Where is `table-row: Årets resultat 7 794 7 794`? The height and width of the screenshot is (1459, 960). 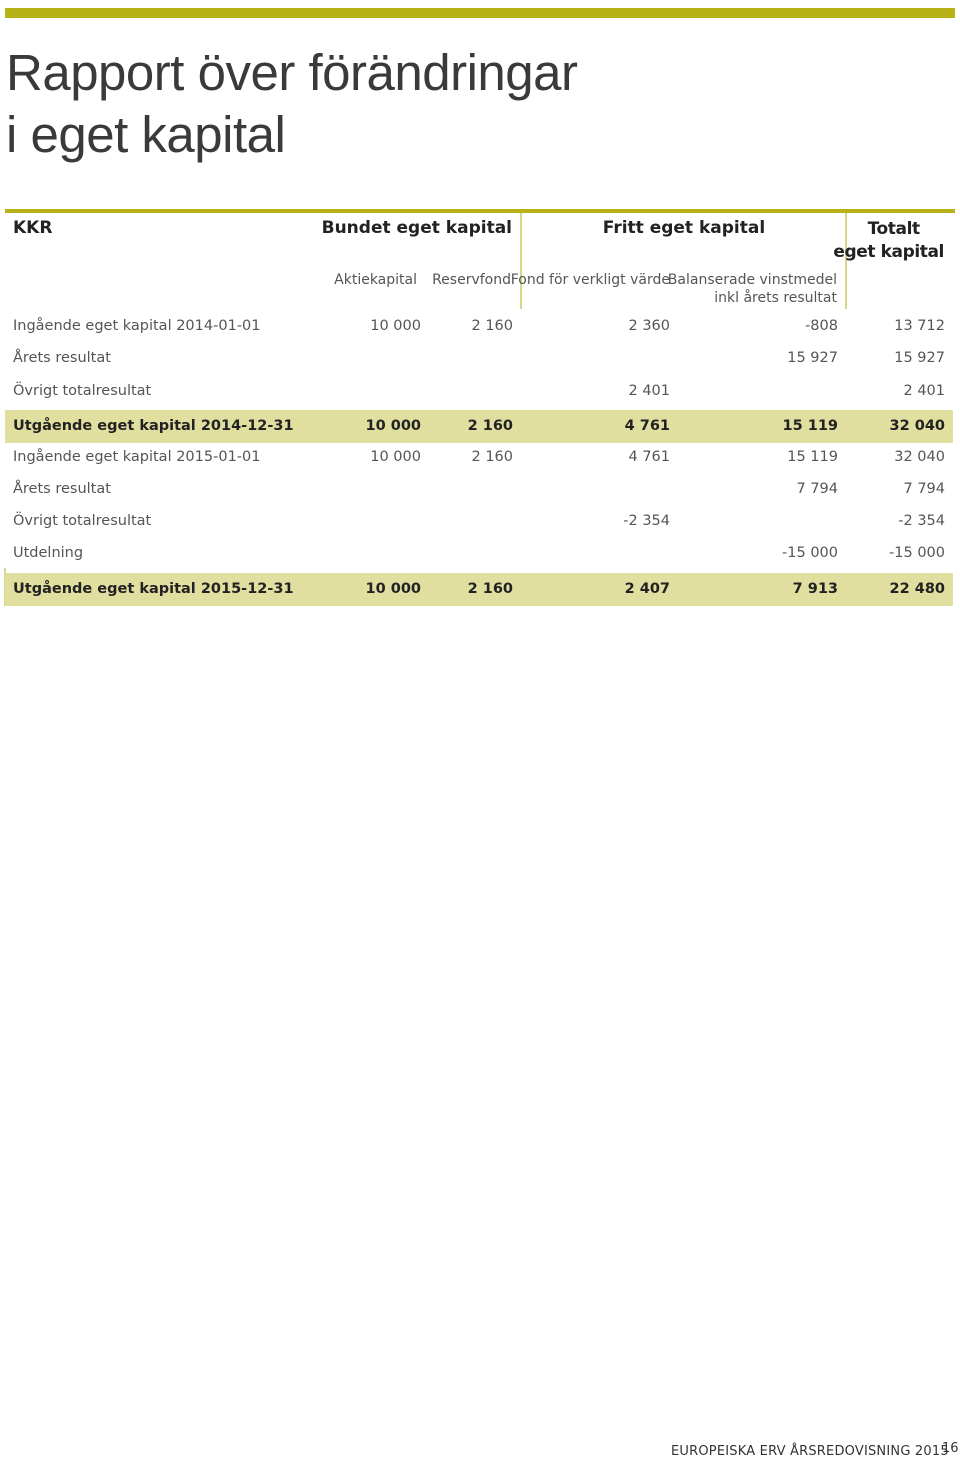
table-row: Årets resultat 7 794 7 794 is located at coordinates (479, 489).